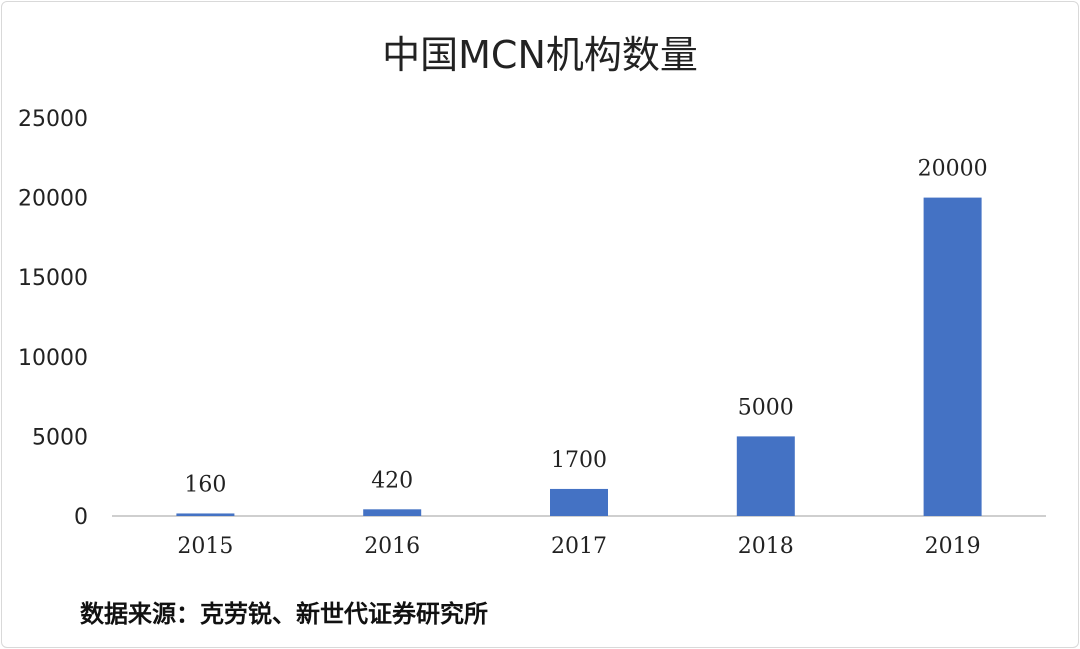  I want to click on y-tick-label: 15000, so click(53, 278).